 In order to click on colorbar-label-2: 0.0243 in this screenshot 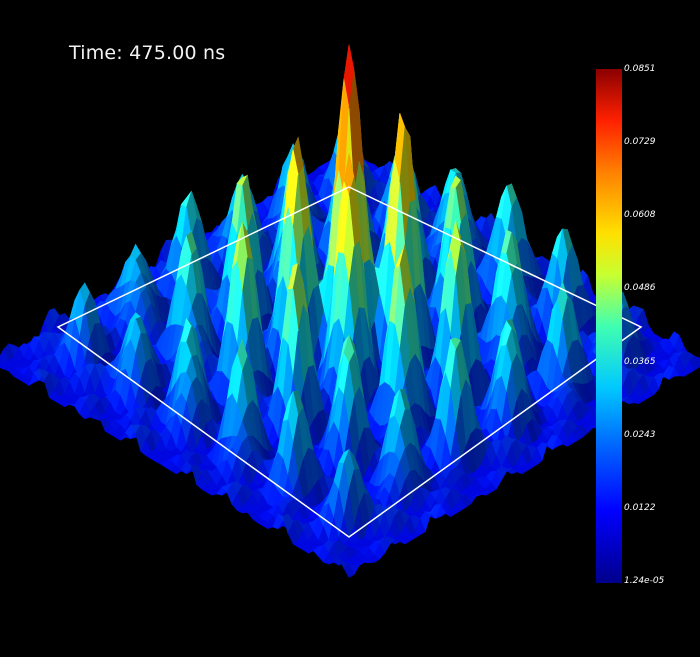, I will do `click(640, 435)`.